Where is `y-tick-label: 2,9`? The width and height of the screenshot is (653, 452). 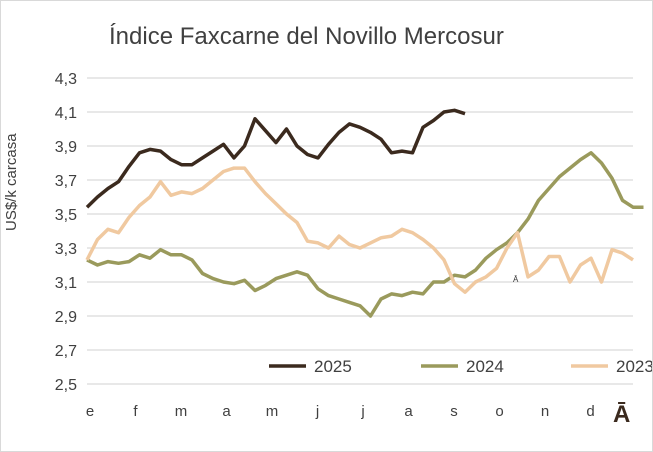
y-tick-label: 2,9 is located at coordinates (66, 317).